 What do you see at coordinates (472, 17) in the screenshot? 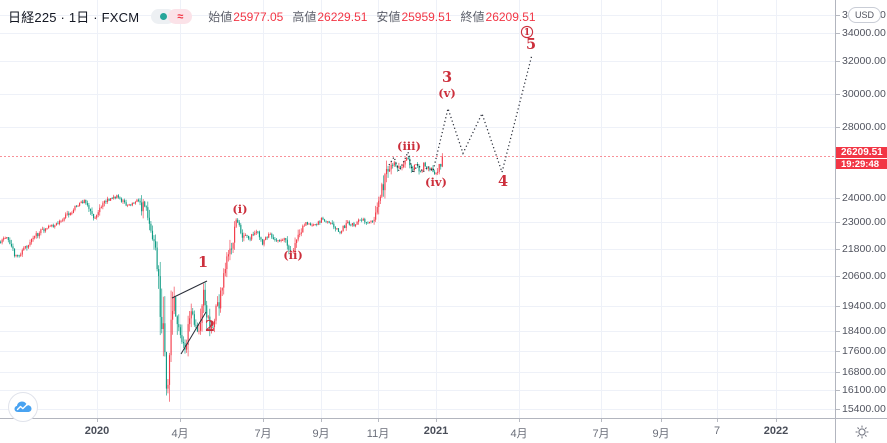
I see `close-label: 終値` at bounding box center [472, 17].